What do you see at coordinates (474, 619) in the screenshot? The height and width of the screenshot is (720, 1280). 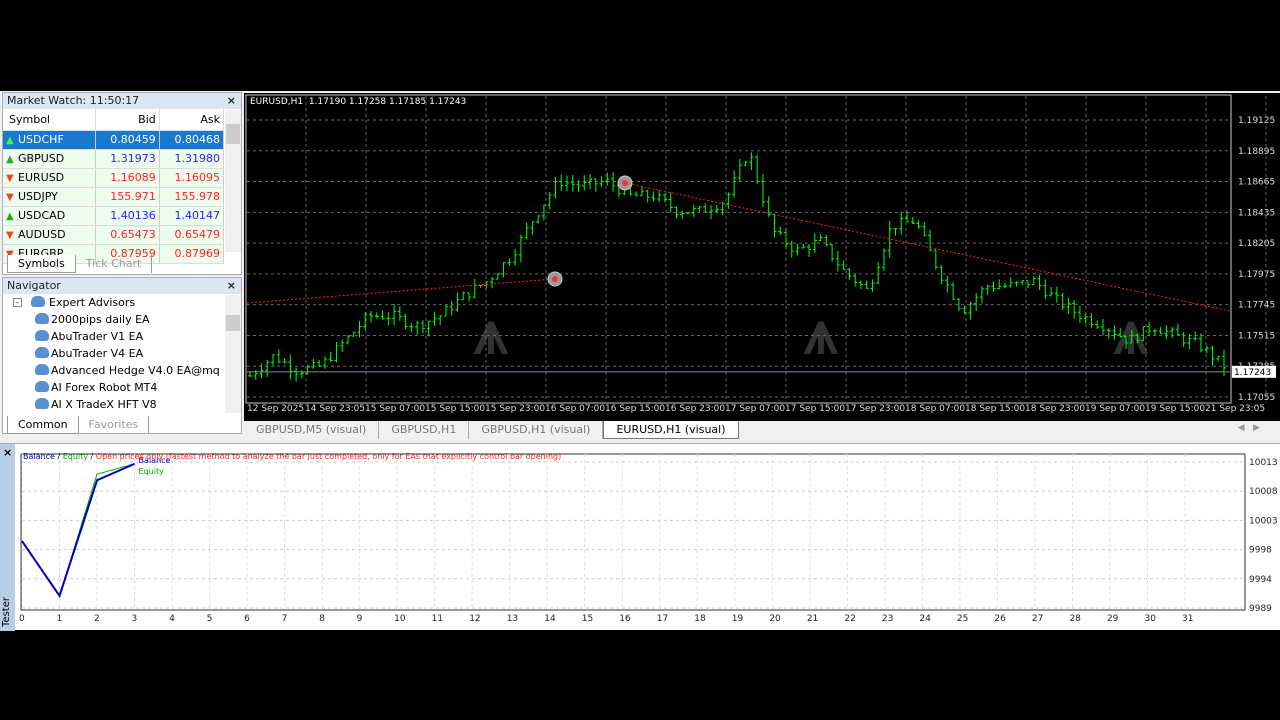 I see `x-tick-label: 12` at bounding box center [474, 619].